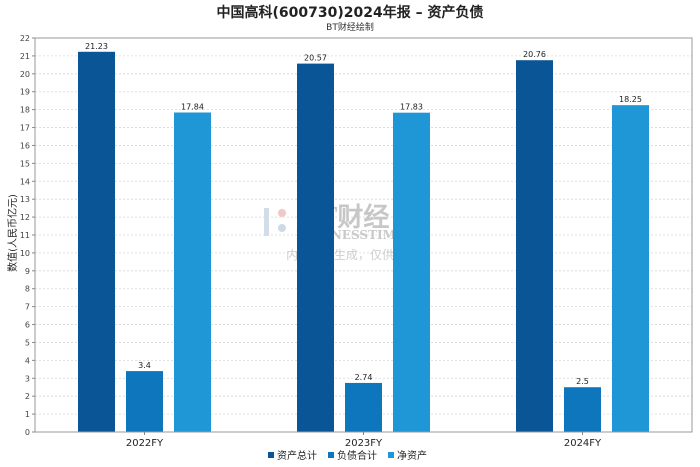  Describe the element at coordinates (297, 455) in the screenshot. I see `legend-item: 资产总计` at that location.